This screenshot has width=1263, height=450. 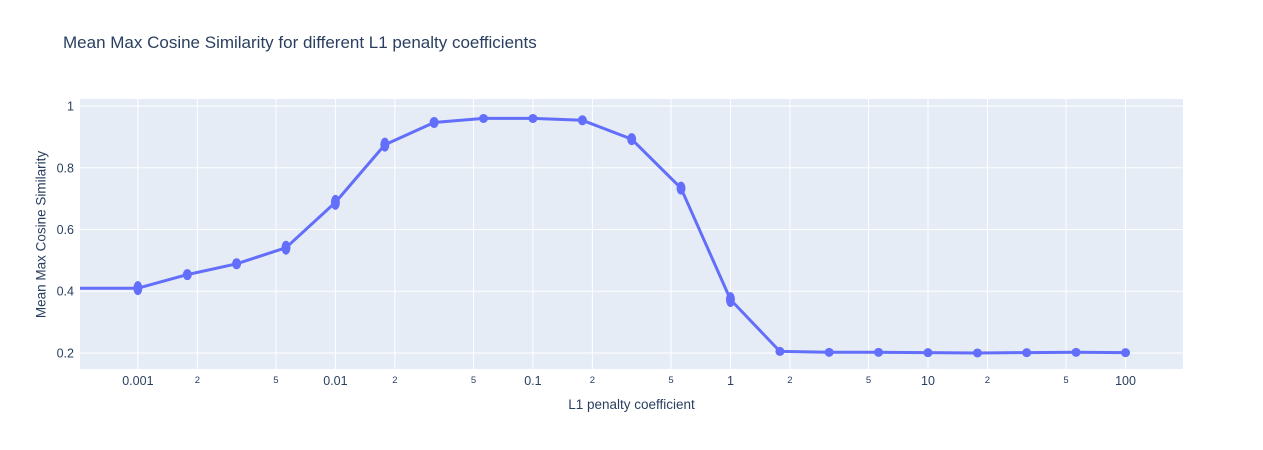 I want to click on y-tick-label: 0.4, so click(x=65, y=292).